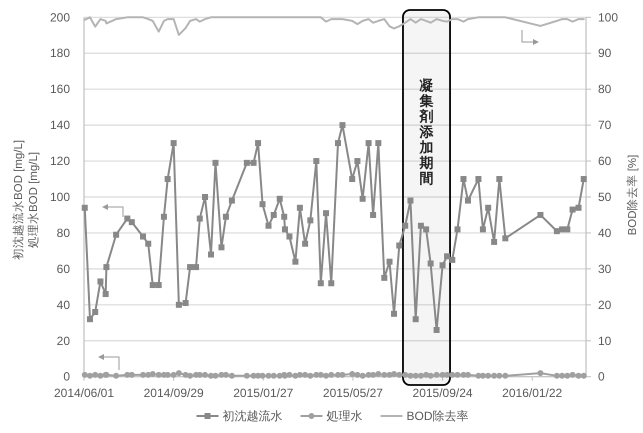 The width and height of the screenshot is (643, 433). What do you see at coordinates (601, 377) in the screenshot?
I see `y2-tick-label: 0` at bounding box center [601, 377].